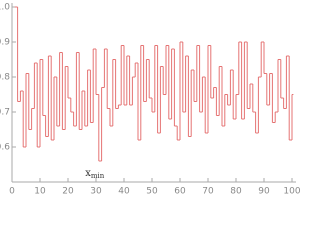 This screenshot has height=240, width=320. What do you see at coordinates (88, 173) in the screenshot?
I see `annotation-text: x` at bounding box center [88, 173].